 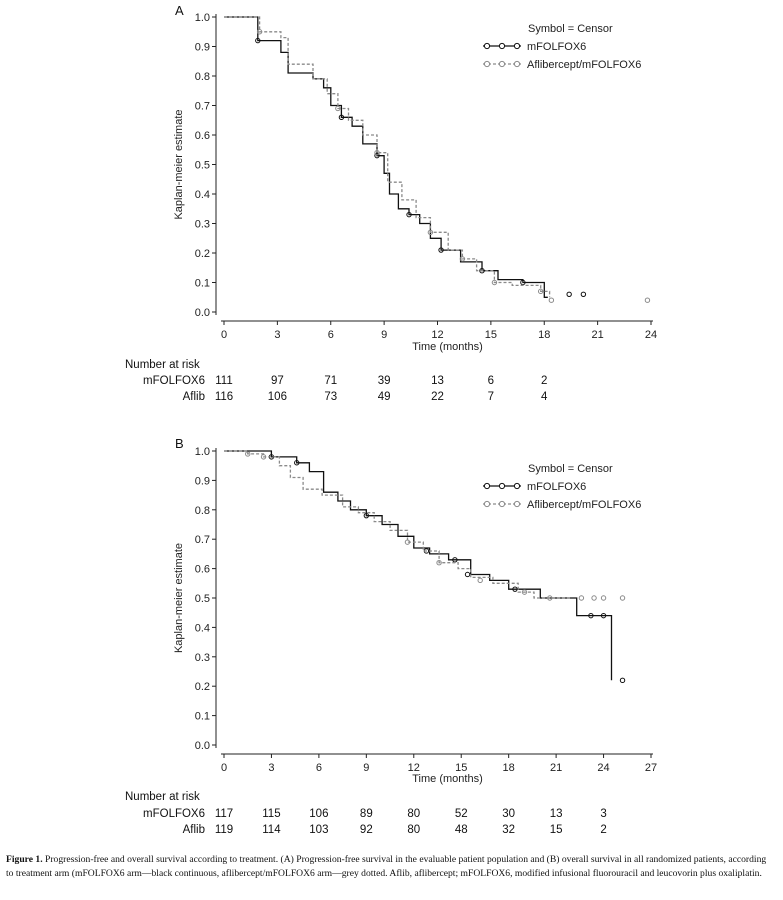 I want to click on chart-b-risk-value: 119, so click(x=224, y=830).